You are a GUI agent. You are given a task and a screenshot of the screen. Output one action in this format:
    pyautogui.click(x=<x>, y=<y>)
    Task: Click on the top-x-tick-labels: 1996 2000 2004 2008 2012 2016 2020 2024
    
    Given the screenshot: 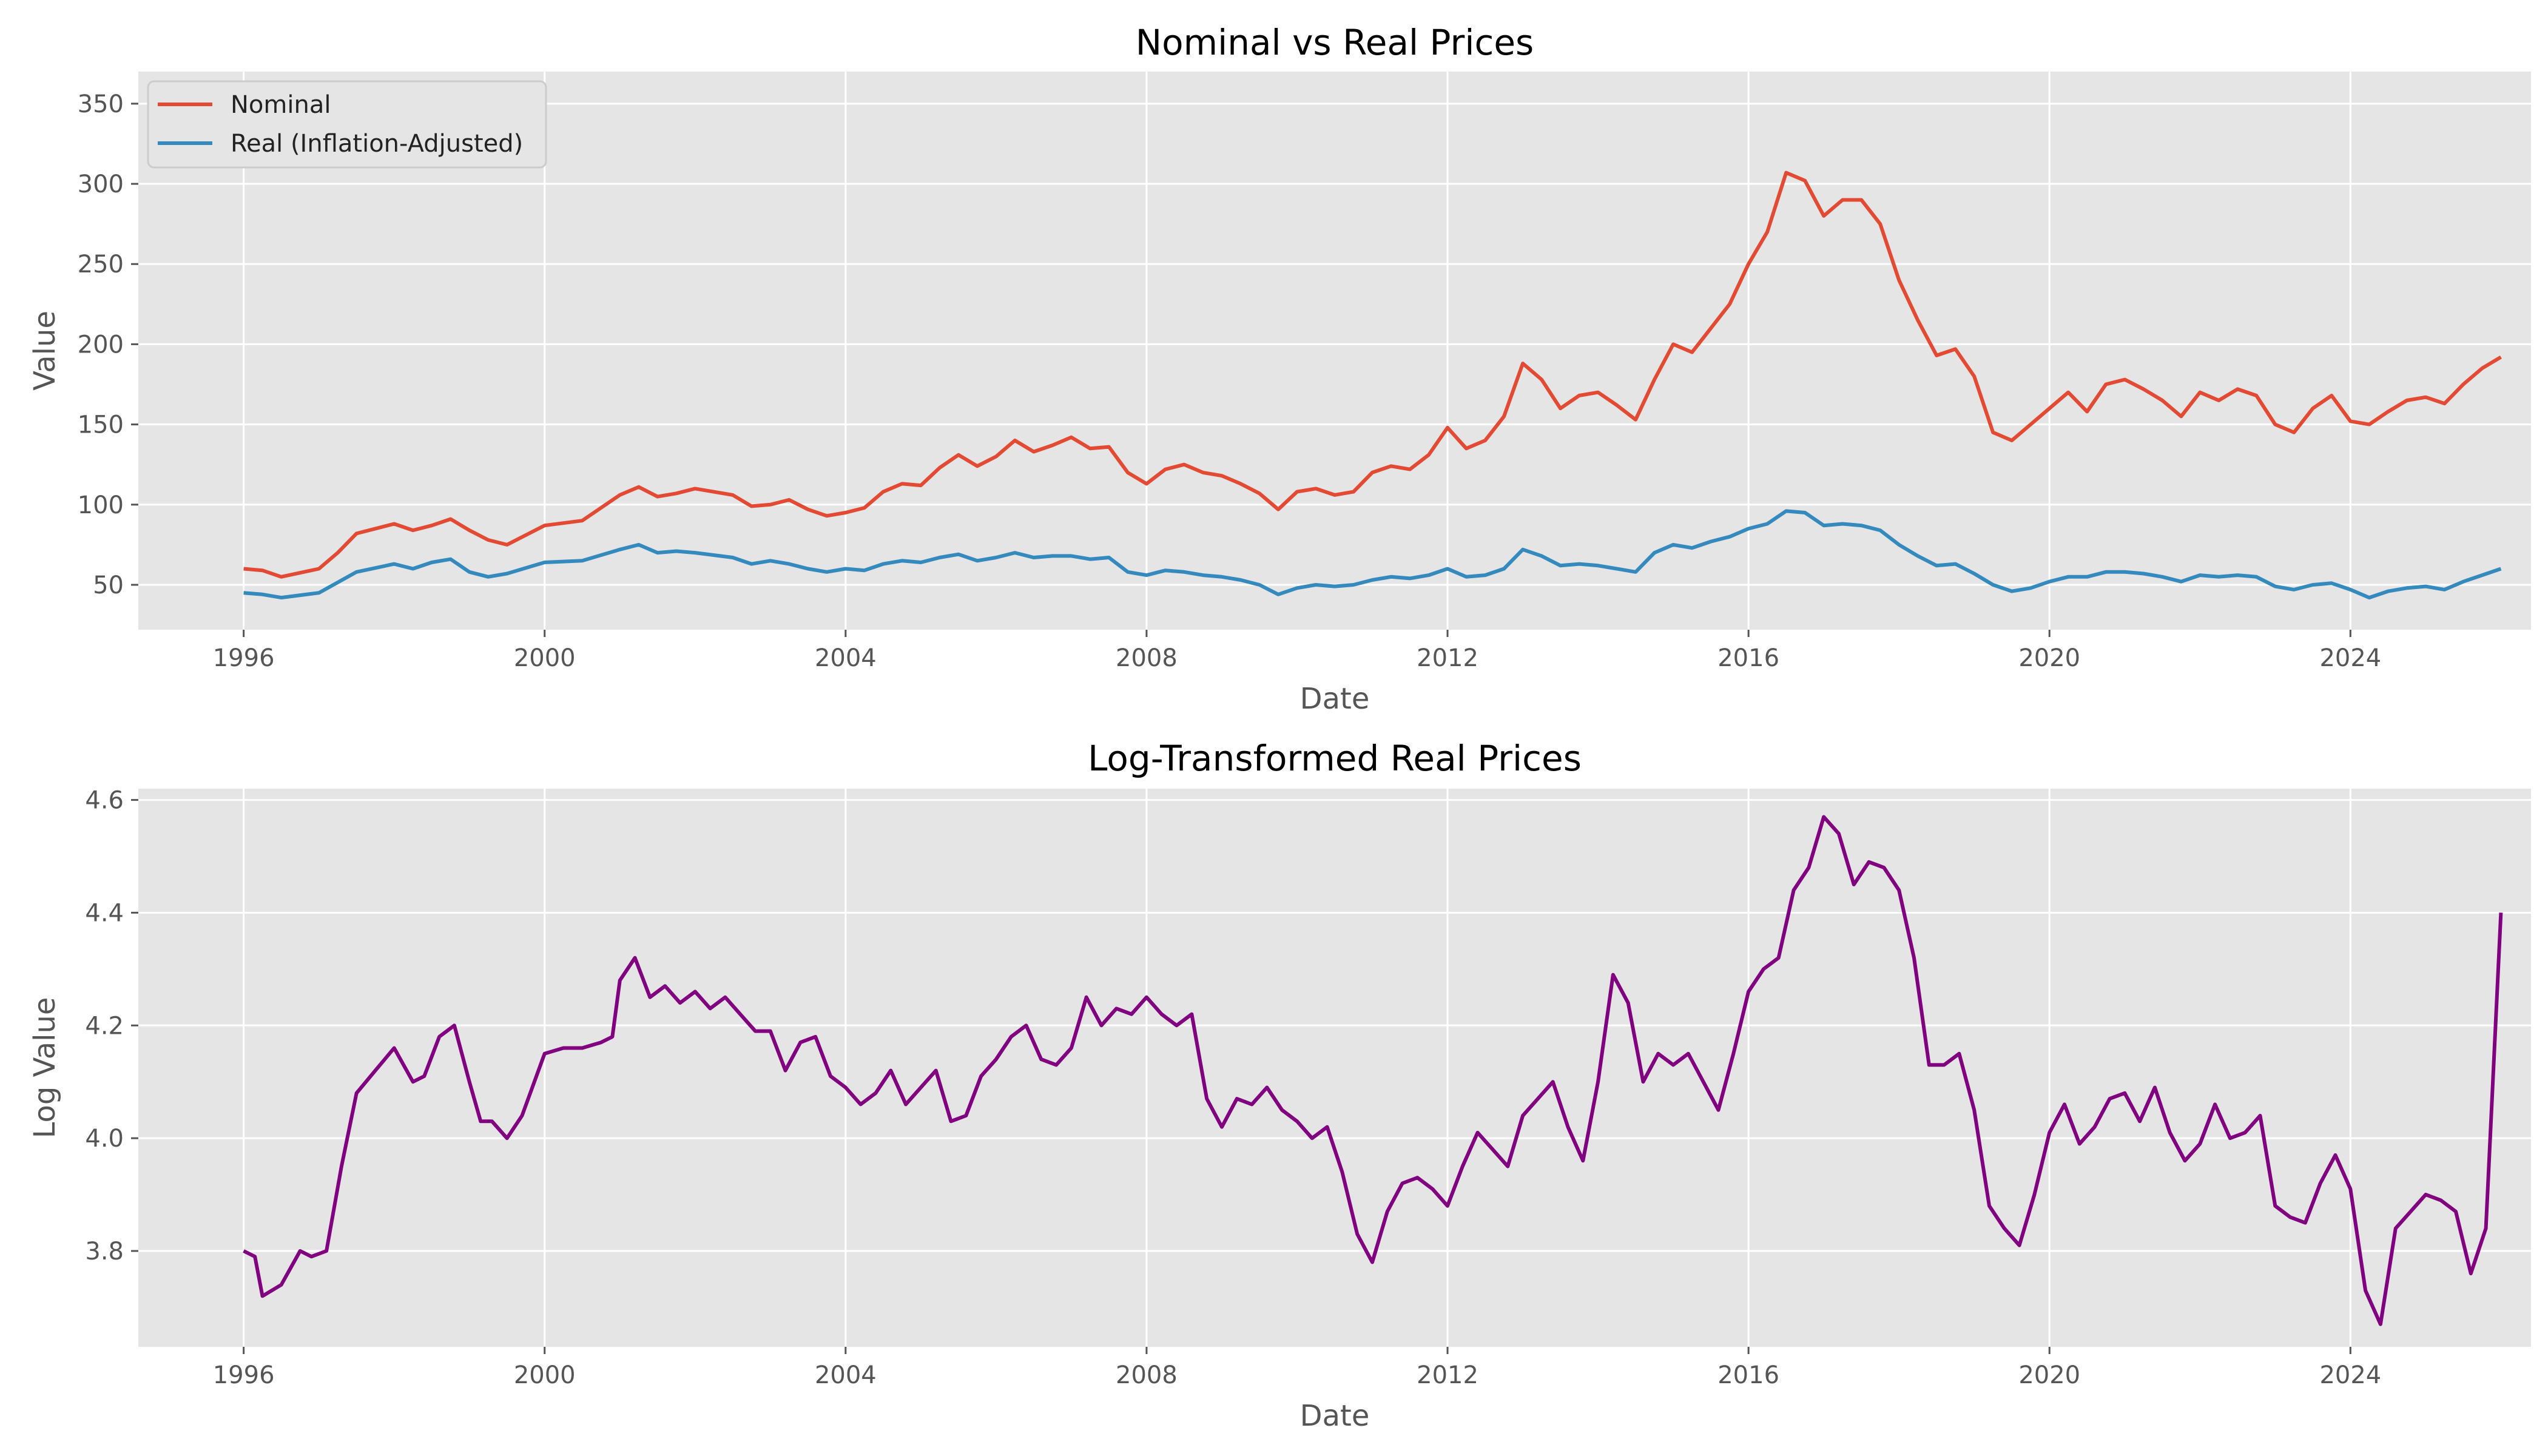 What is the action you would take?
    pyautogui.click(x=1297, y=658)
    